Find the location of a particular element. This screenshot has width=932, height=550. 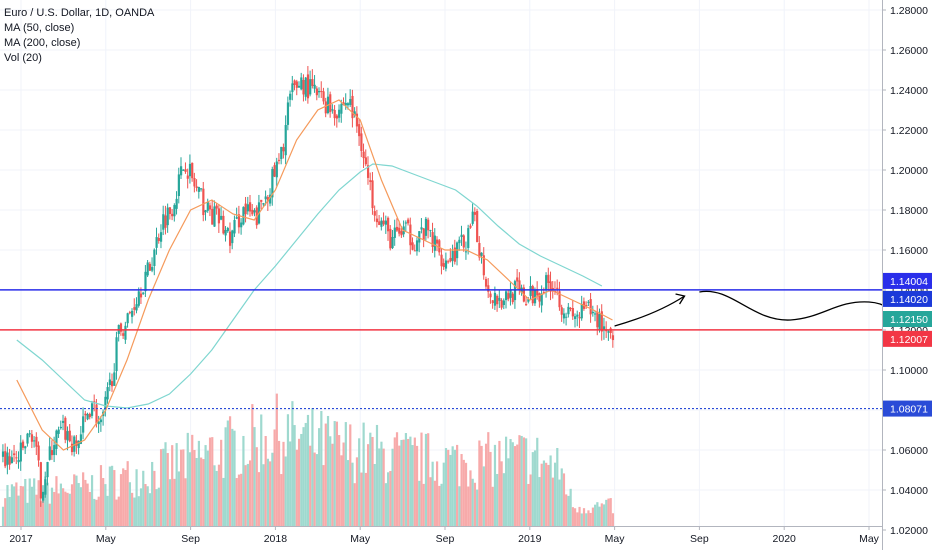

price-tag-label-0: 1.14004 is located at coordinates (909, 282).